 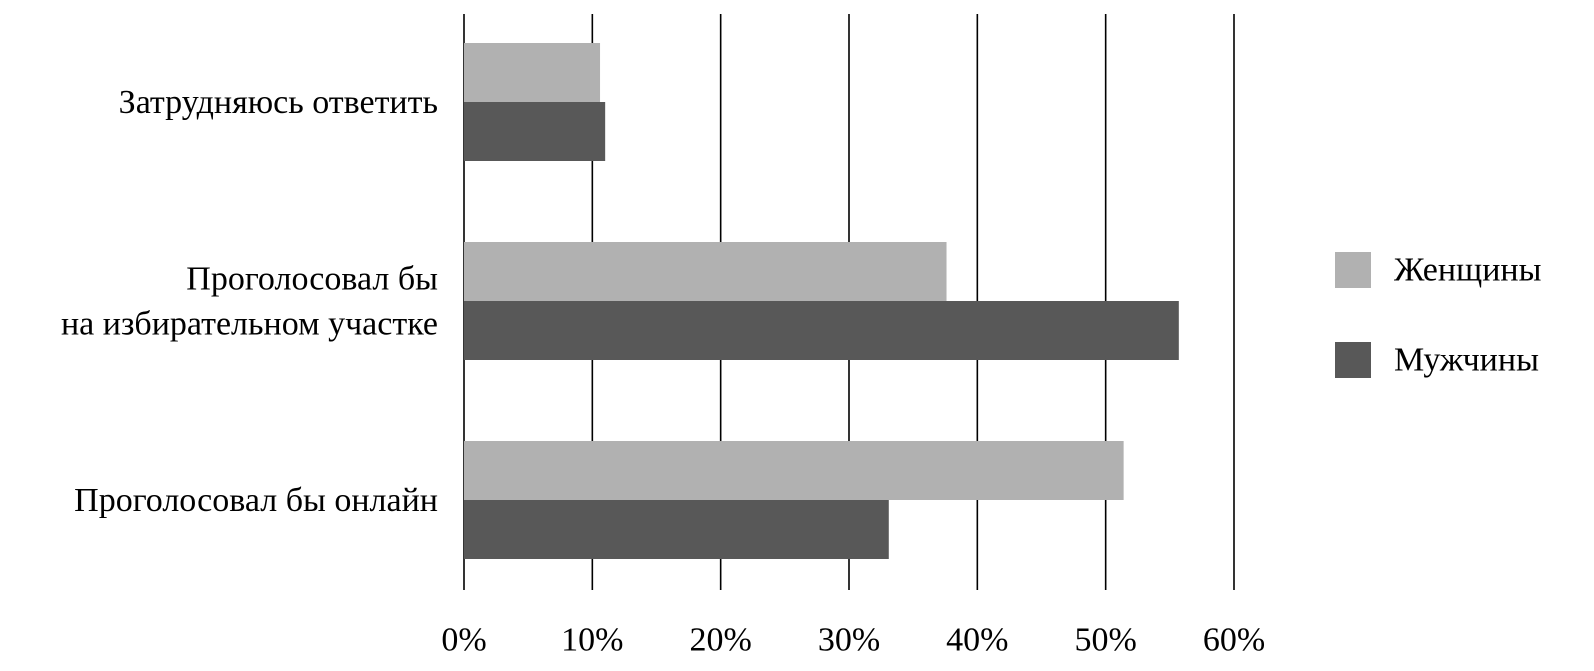 I want to click on legend-label-1: Женщины, so click(x=1468, y=270).